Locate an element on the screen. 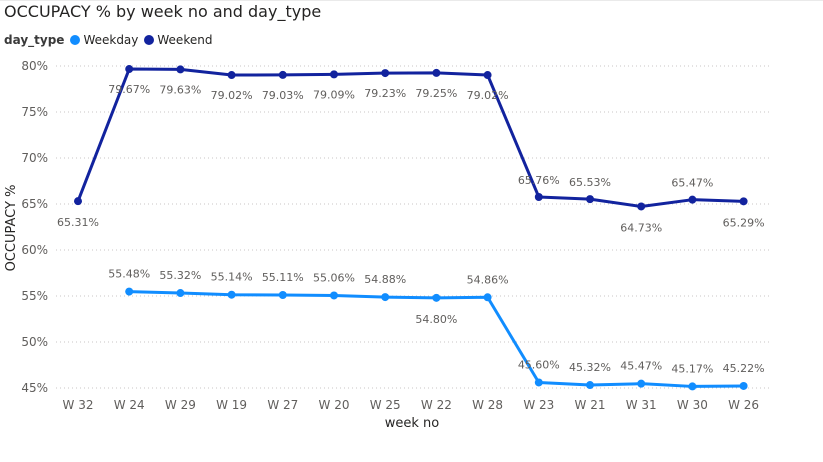 This screenshot has height=462, width=823. x-tick-label: W 28 is located at coordinates (487, 405).